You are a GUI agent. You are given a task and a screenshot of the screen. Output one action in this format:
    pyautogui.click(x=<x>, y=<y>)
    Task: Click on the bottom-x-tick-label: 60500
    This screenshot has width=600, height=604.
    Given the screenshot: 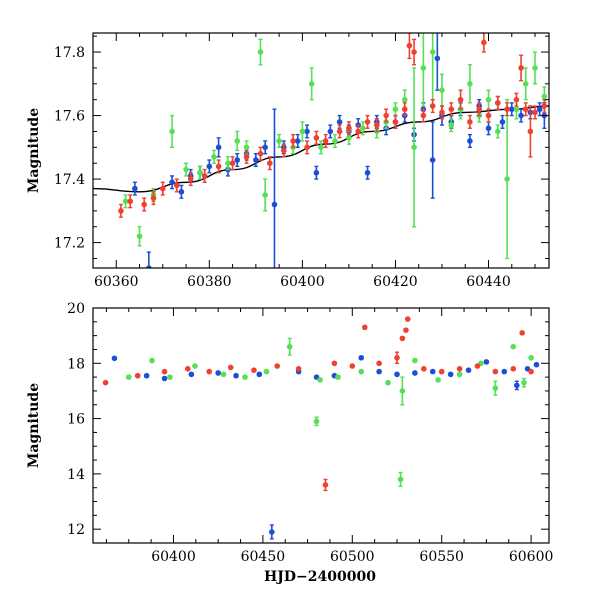 What is the action you would take?
    pyautogui.click(x=352, y=557)
    